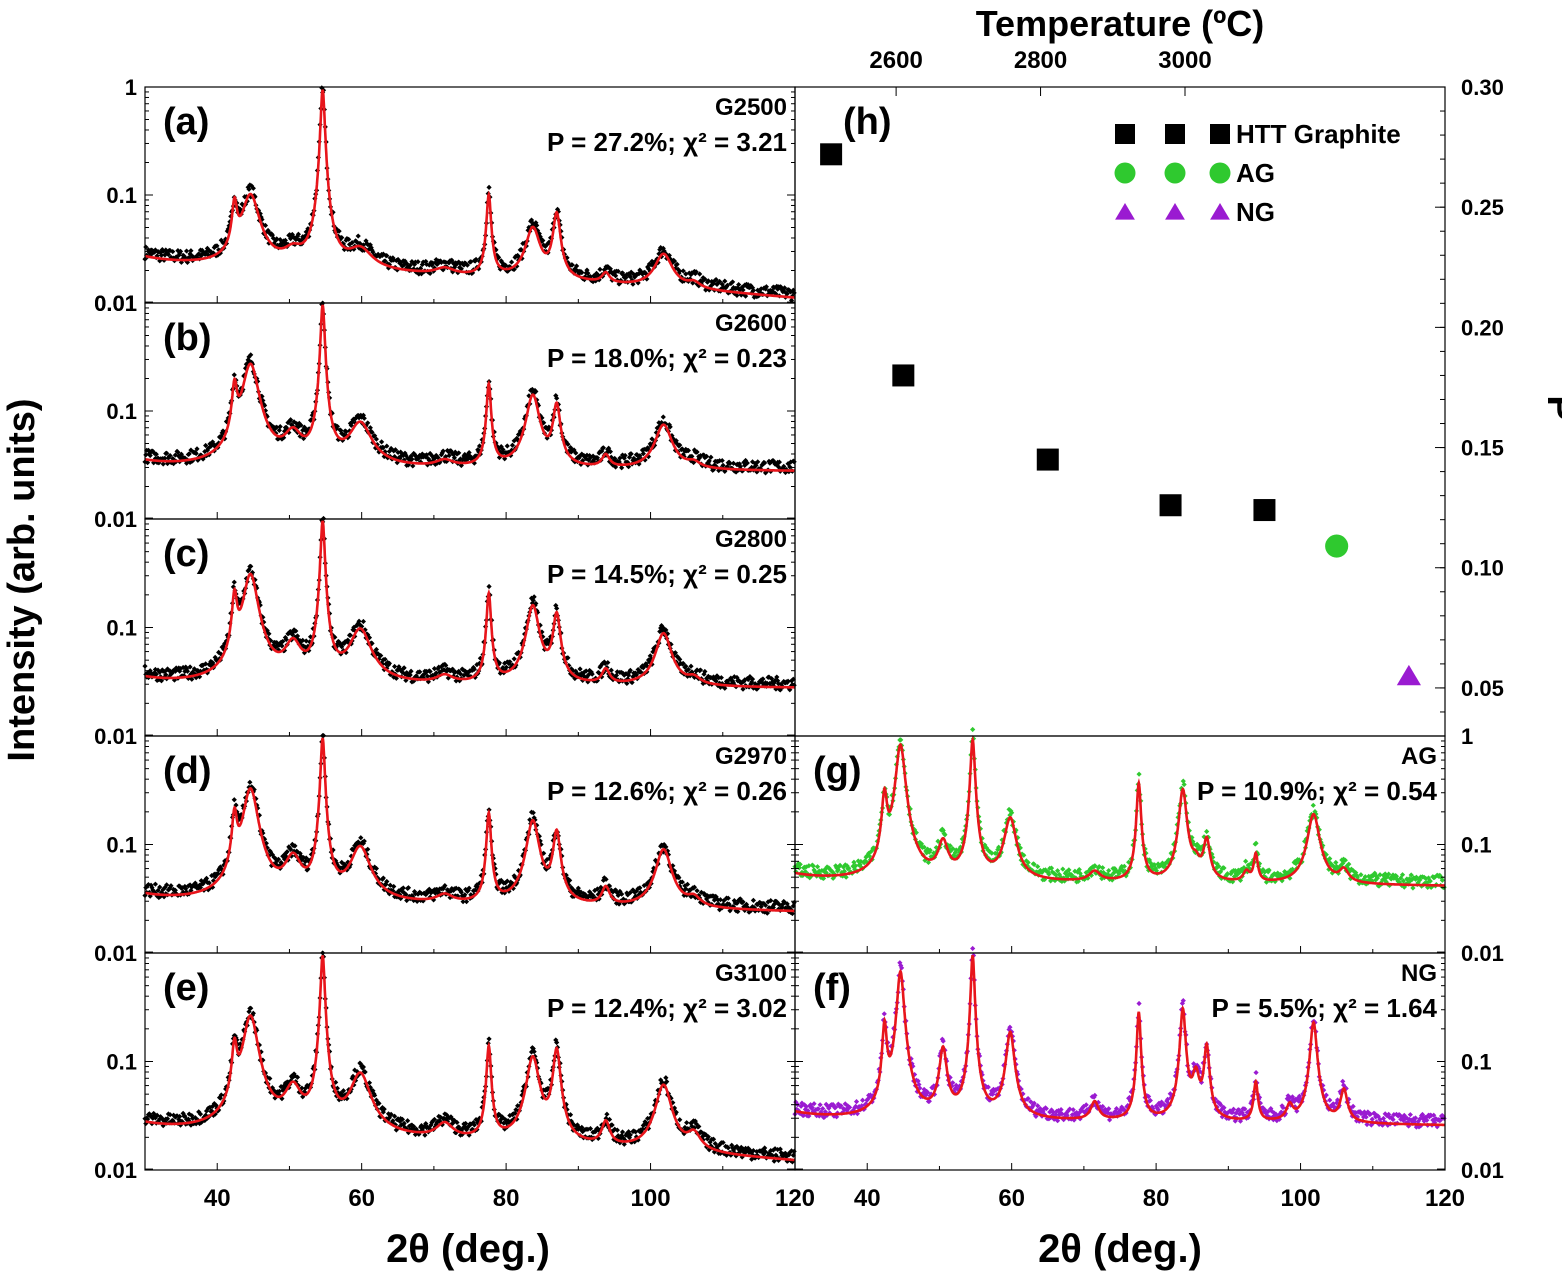 The height and width of the screenshot is (1273, 1562). Describe the element at coordinates (667, 1008) in the screenshot. I see `fit-annotation-e: P = 12.4%; χ² = 3.02` at that location.